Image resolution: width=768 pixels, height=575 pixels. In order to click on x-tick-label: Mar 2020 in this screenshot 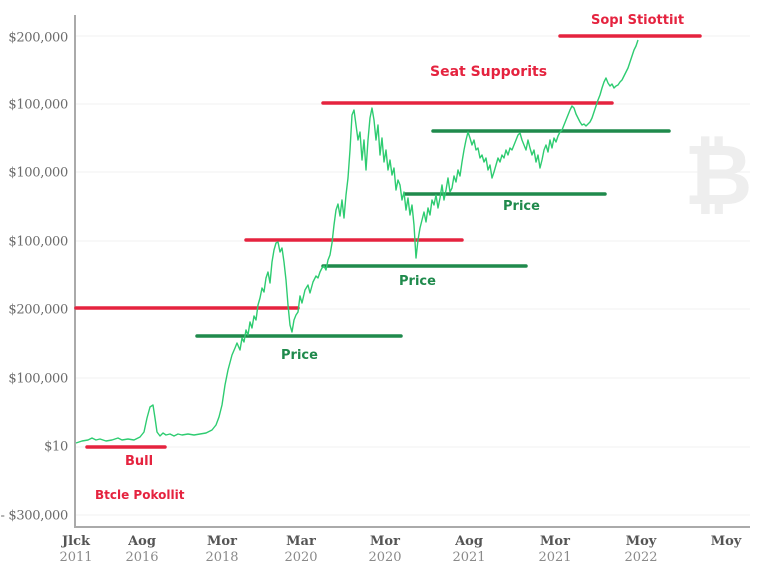, I will do `click(301, 549)`.